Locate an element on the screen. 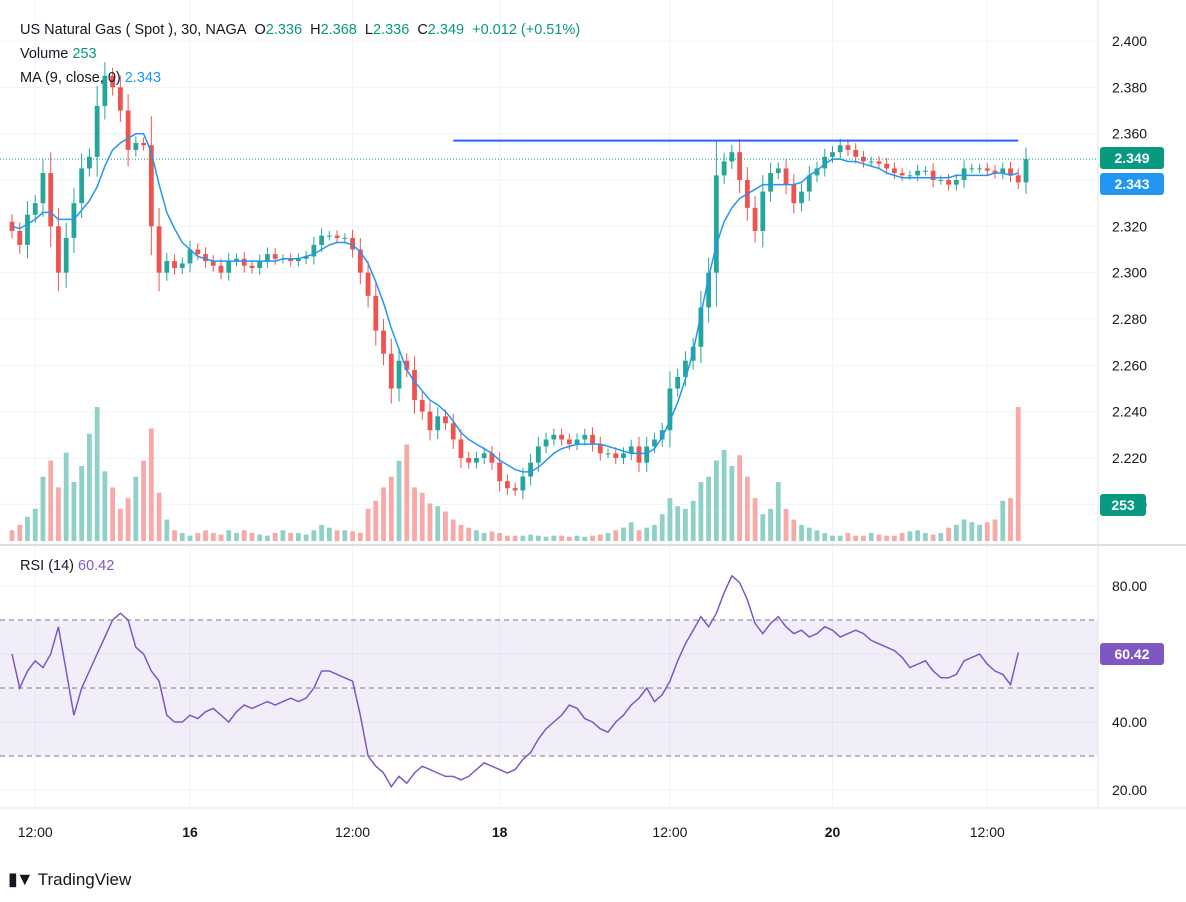  price-tick-label: 2.400 is located at coordinates (1129, 41).